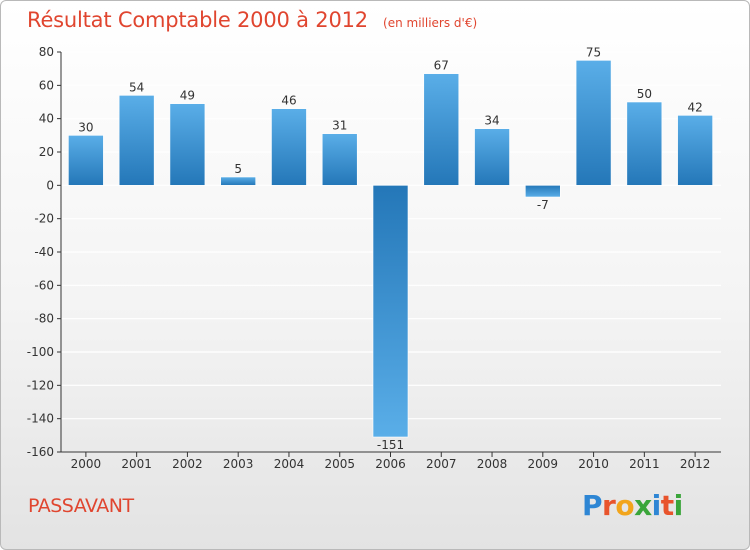 The image size is (750, 550). I want to click on y-tick-label: -100, so click(40, 352).